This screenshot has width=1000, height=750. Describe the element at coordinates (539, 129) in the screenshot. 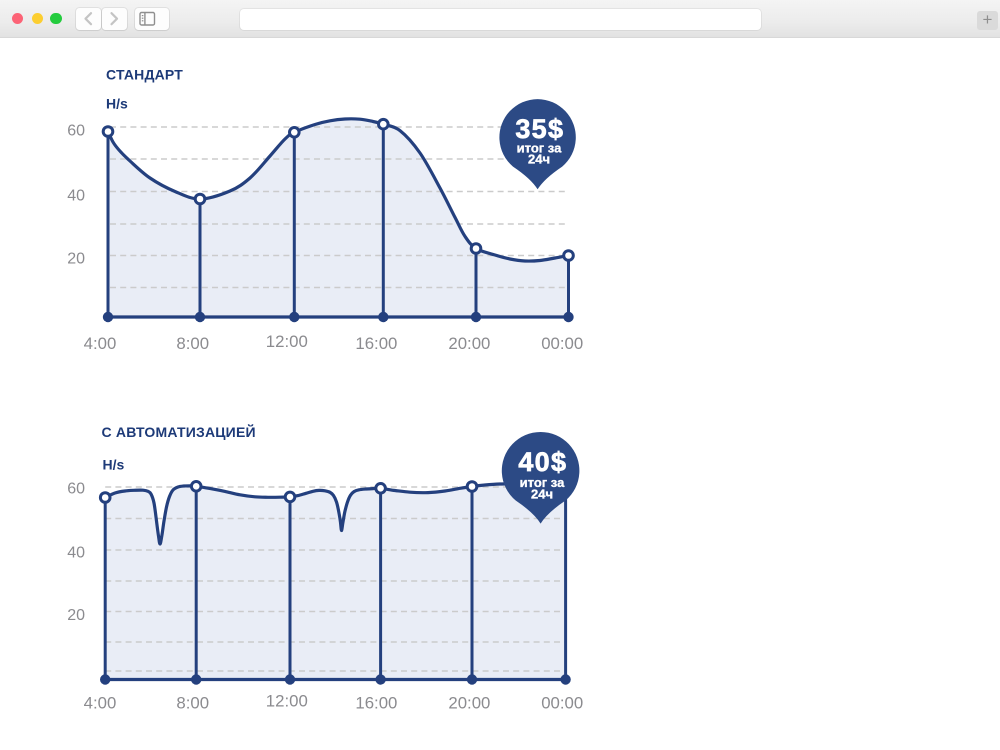

I see `svg-text: 35$` at that location.